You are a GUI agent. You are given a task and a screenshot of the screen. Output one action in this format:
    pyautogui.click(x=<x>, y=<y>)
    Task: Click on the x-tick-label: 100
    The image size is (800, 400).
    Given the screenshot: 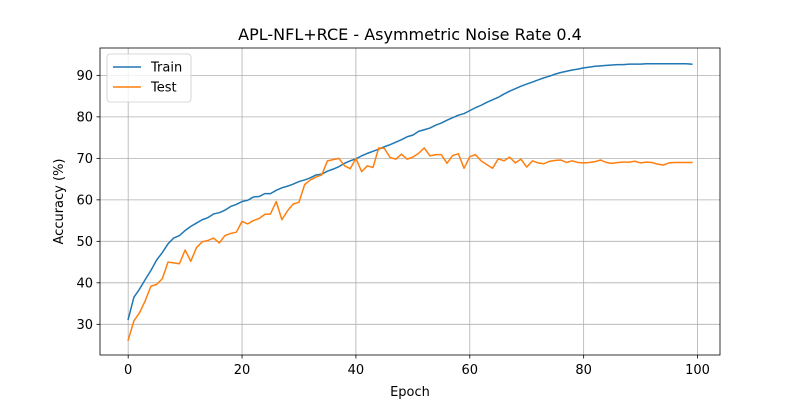 What is the action you would take?
    pyautogui.click(x=697, y=370)
    